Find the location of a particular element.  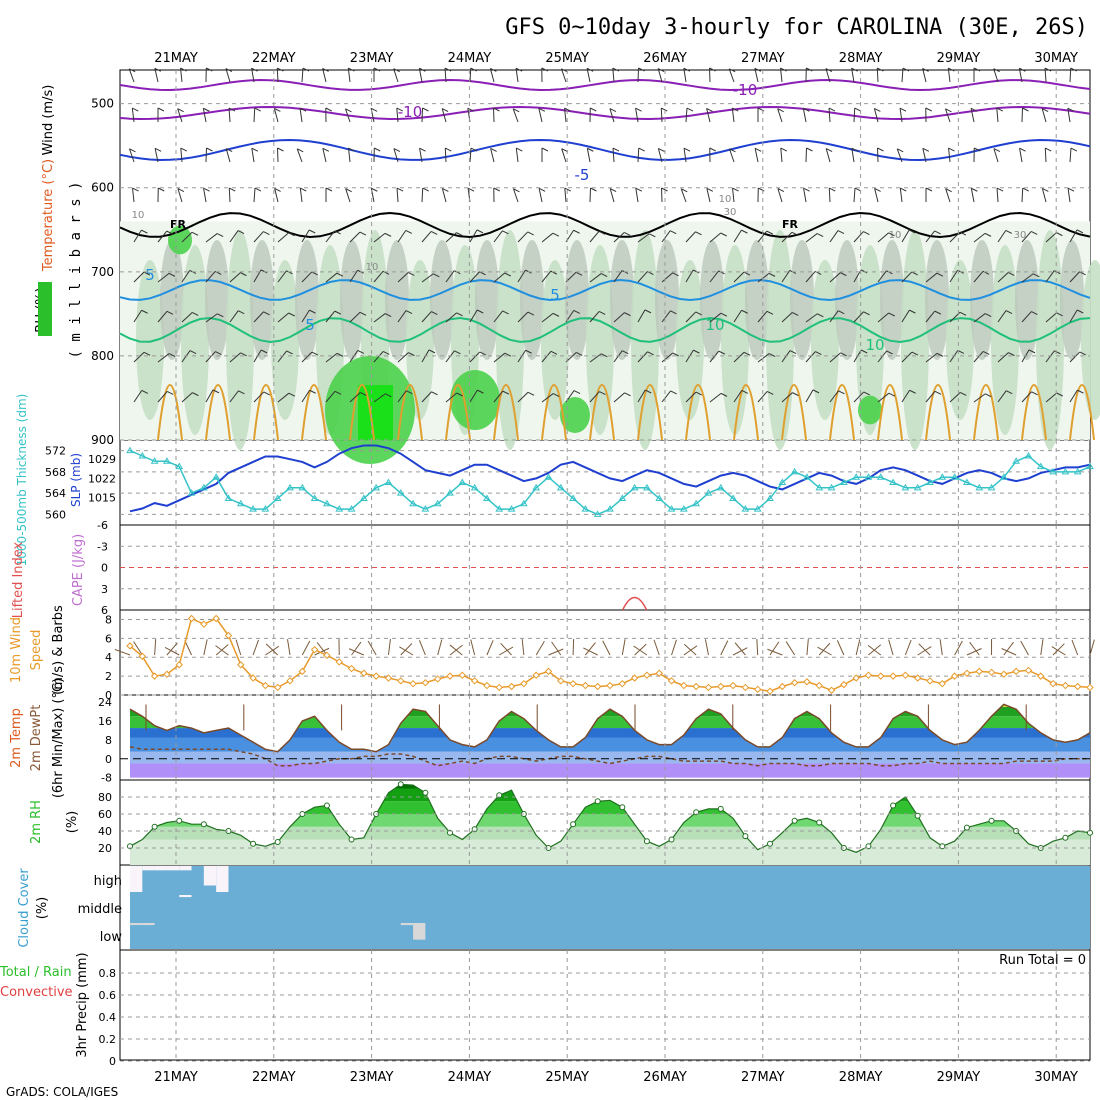

rh-tick-label: 60 is located at coordinates (105, 814).